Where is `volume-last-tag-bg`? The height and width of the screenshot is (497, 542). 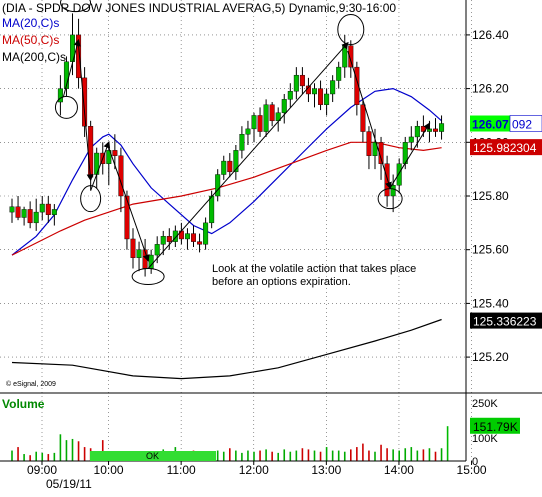 volume-last-tag-bg is located at coordinates (495, 425).